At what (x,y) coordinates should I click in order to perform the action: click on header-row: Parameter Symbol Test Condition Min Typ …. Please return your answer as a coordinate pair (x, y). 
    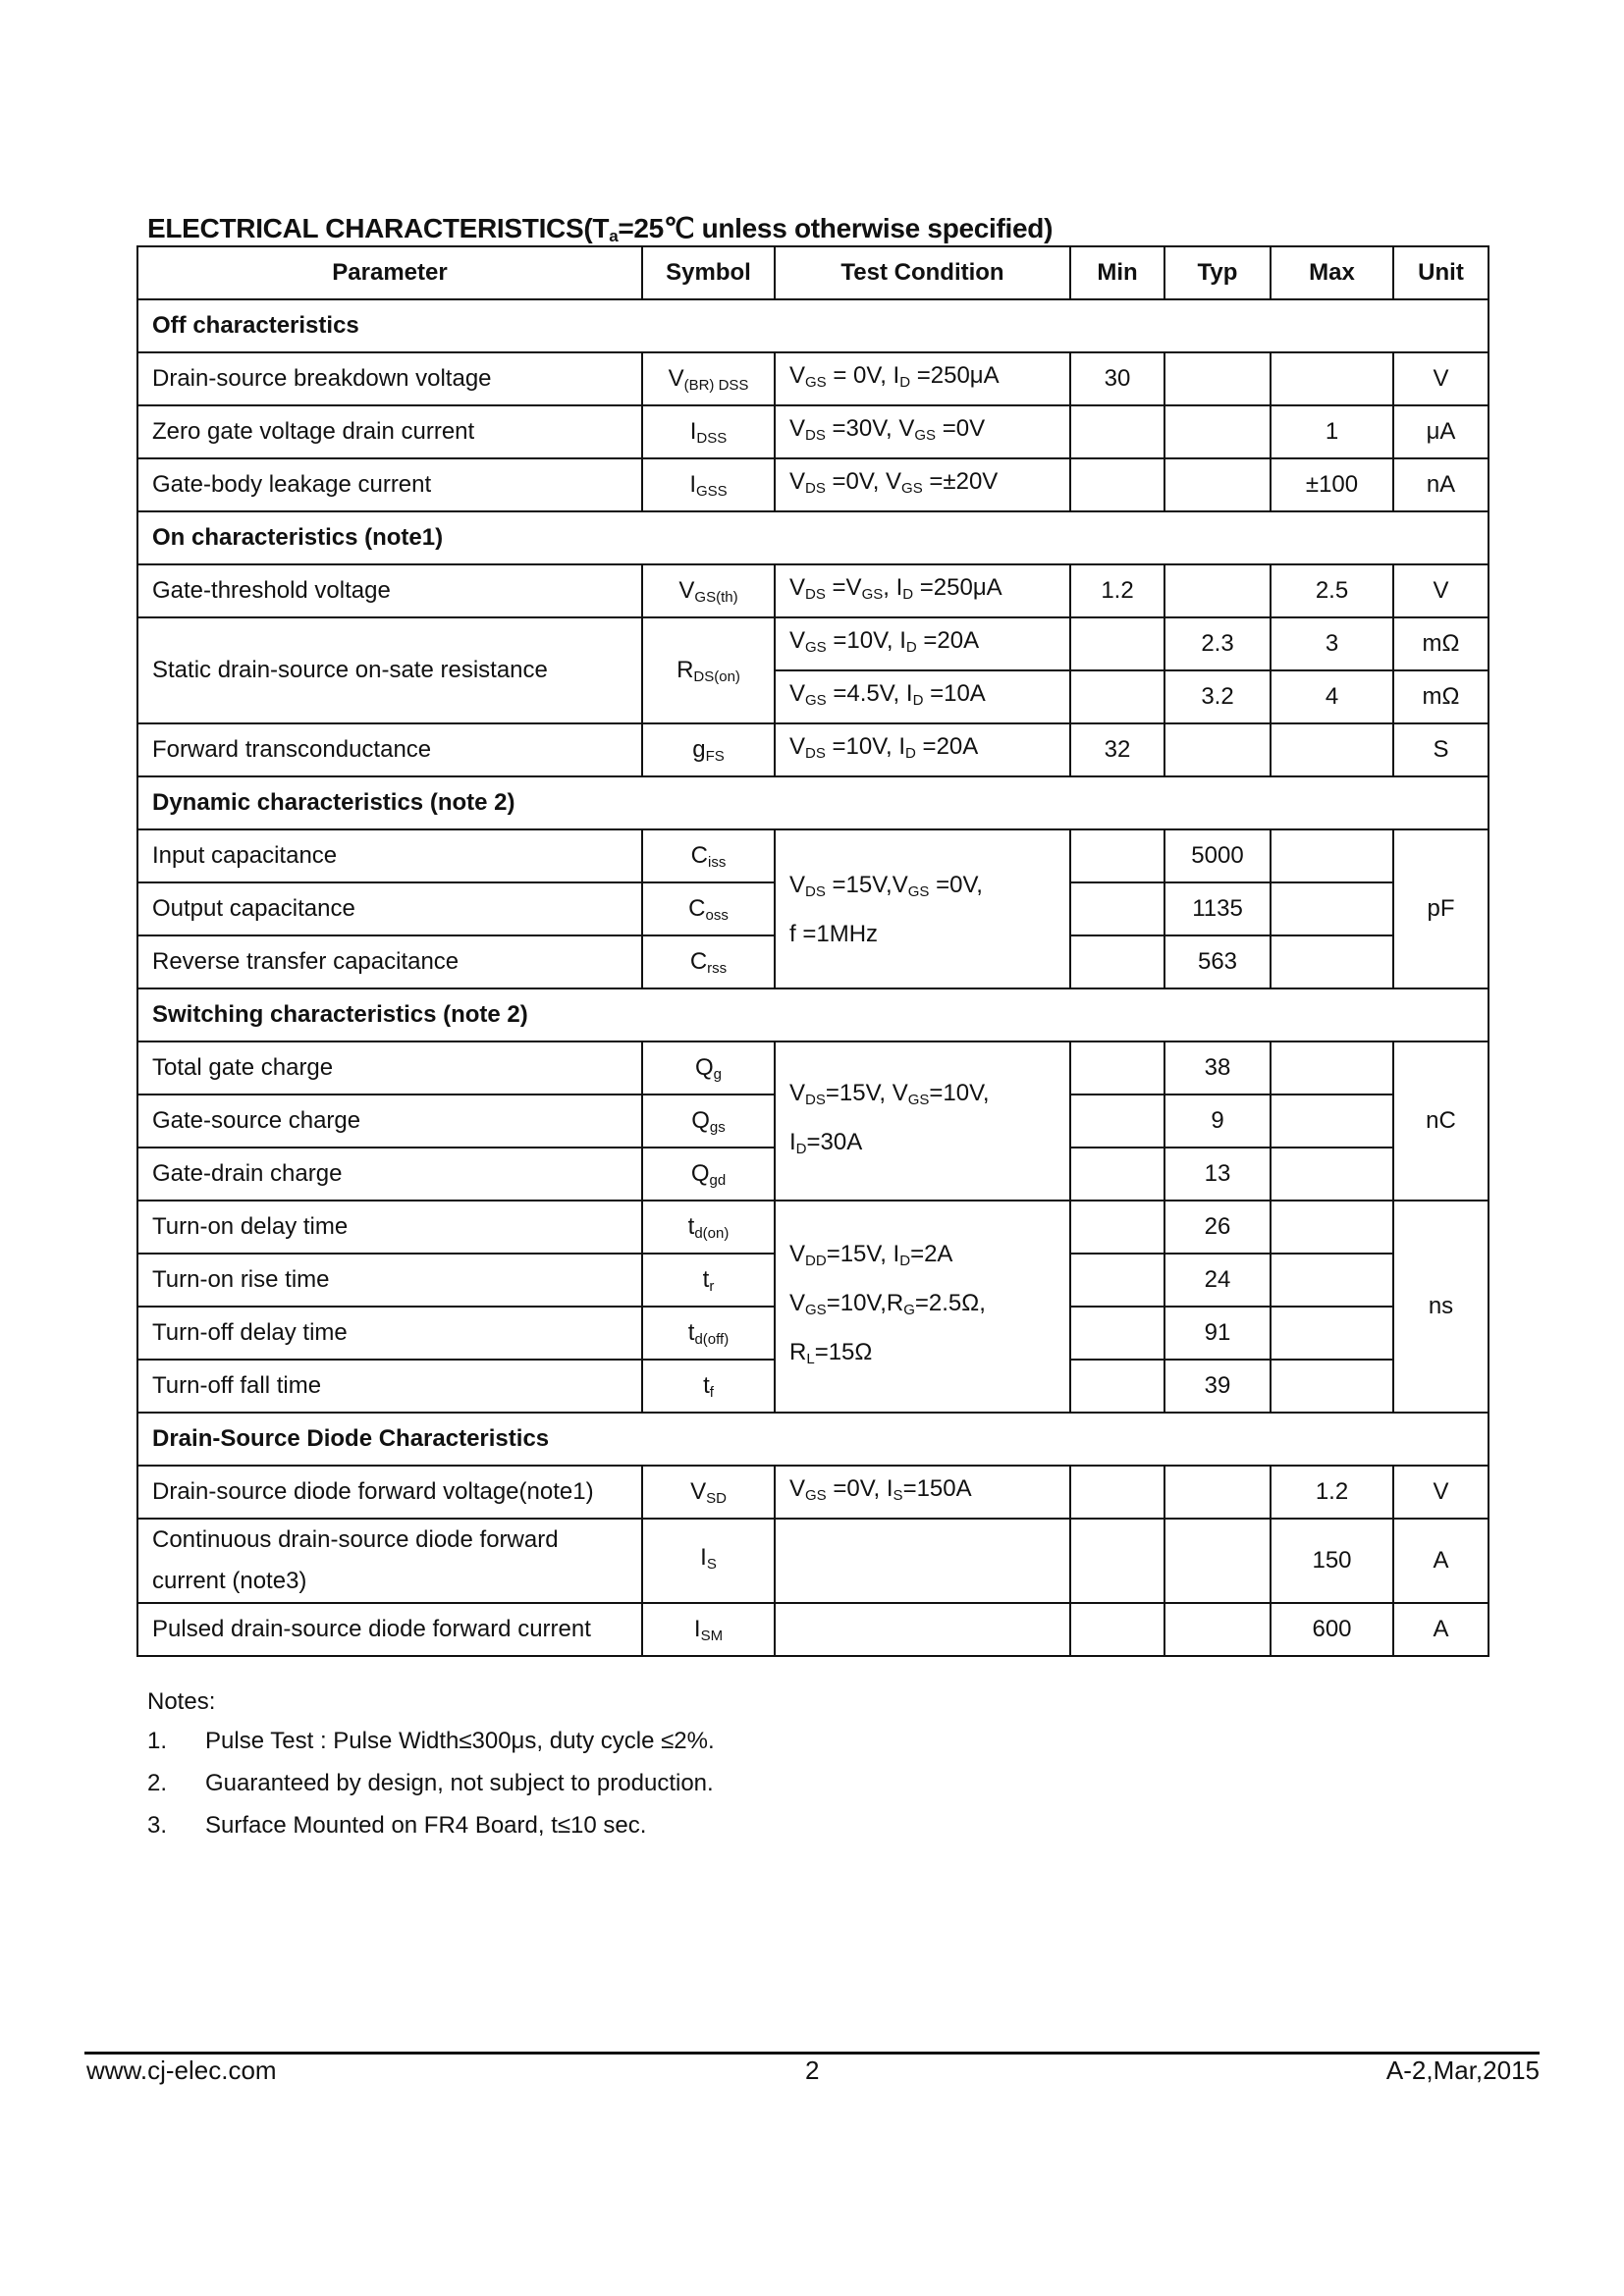
    Looking at the image, I should click on (812, 272).